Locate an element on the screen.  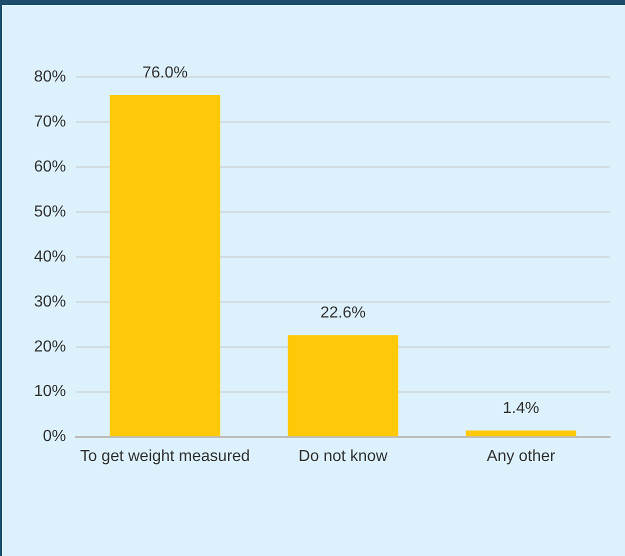
y-tick-label: 80% is located at coordinates (50, 77).